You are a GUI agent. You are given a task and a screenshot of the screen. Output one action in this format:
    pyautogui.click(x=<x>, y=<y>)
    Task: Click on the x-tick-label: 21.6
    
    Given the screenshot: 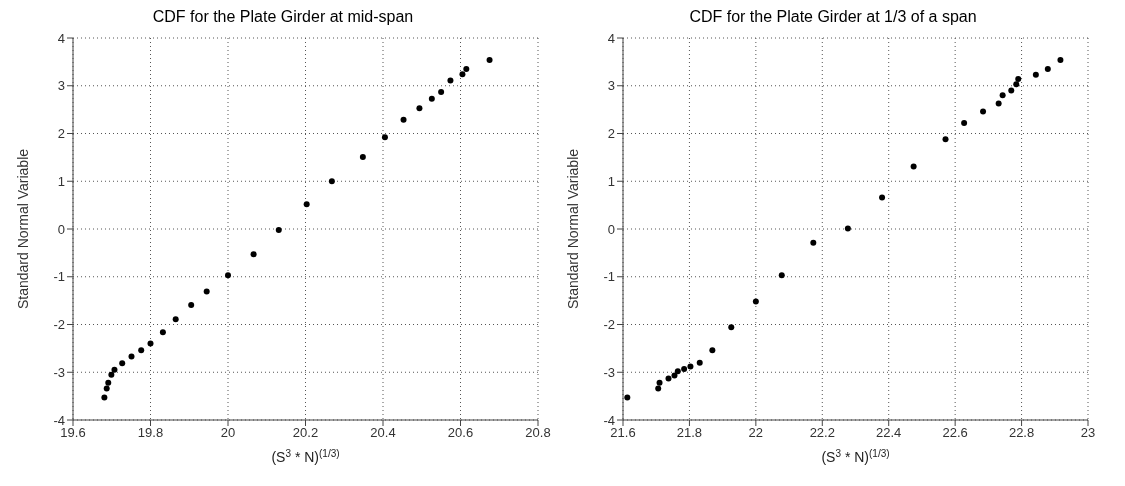 What is the action you would take?
    pyautogui.click(x=623, y=433)
    